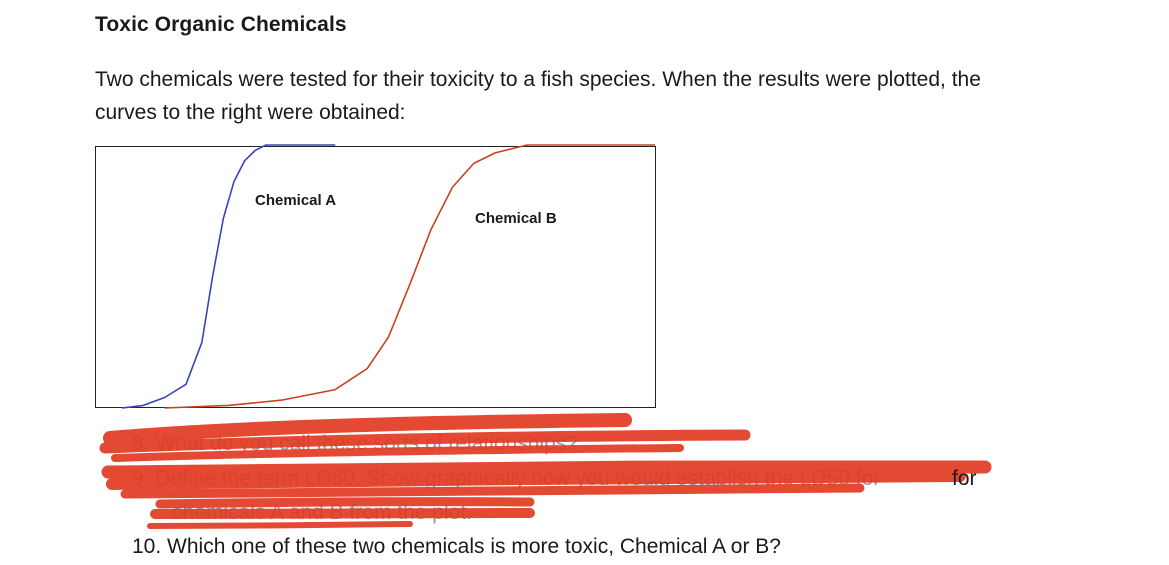 This screenshot has width=1169, height=565. What do you see at coordinates (516, 218) in the screenshot?
I see `series-label-chemical-b: Chemical B` at bounding box center [516, 218].